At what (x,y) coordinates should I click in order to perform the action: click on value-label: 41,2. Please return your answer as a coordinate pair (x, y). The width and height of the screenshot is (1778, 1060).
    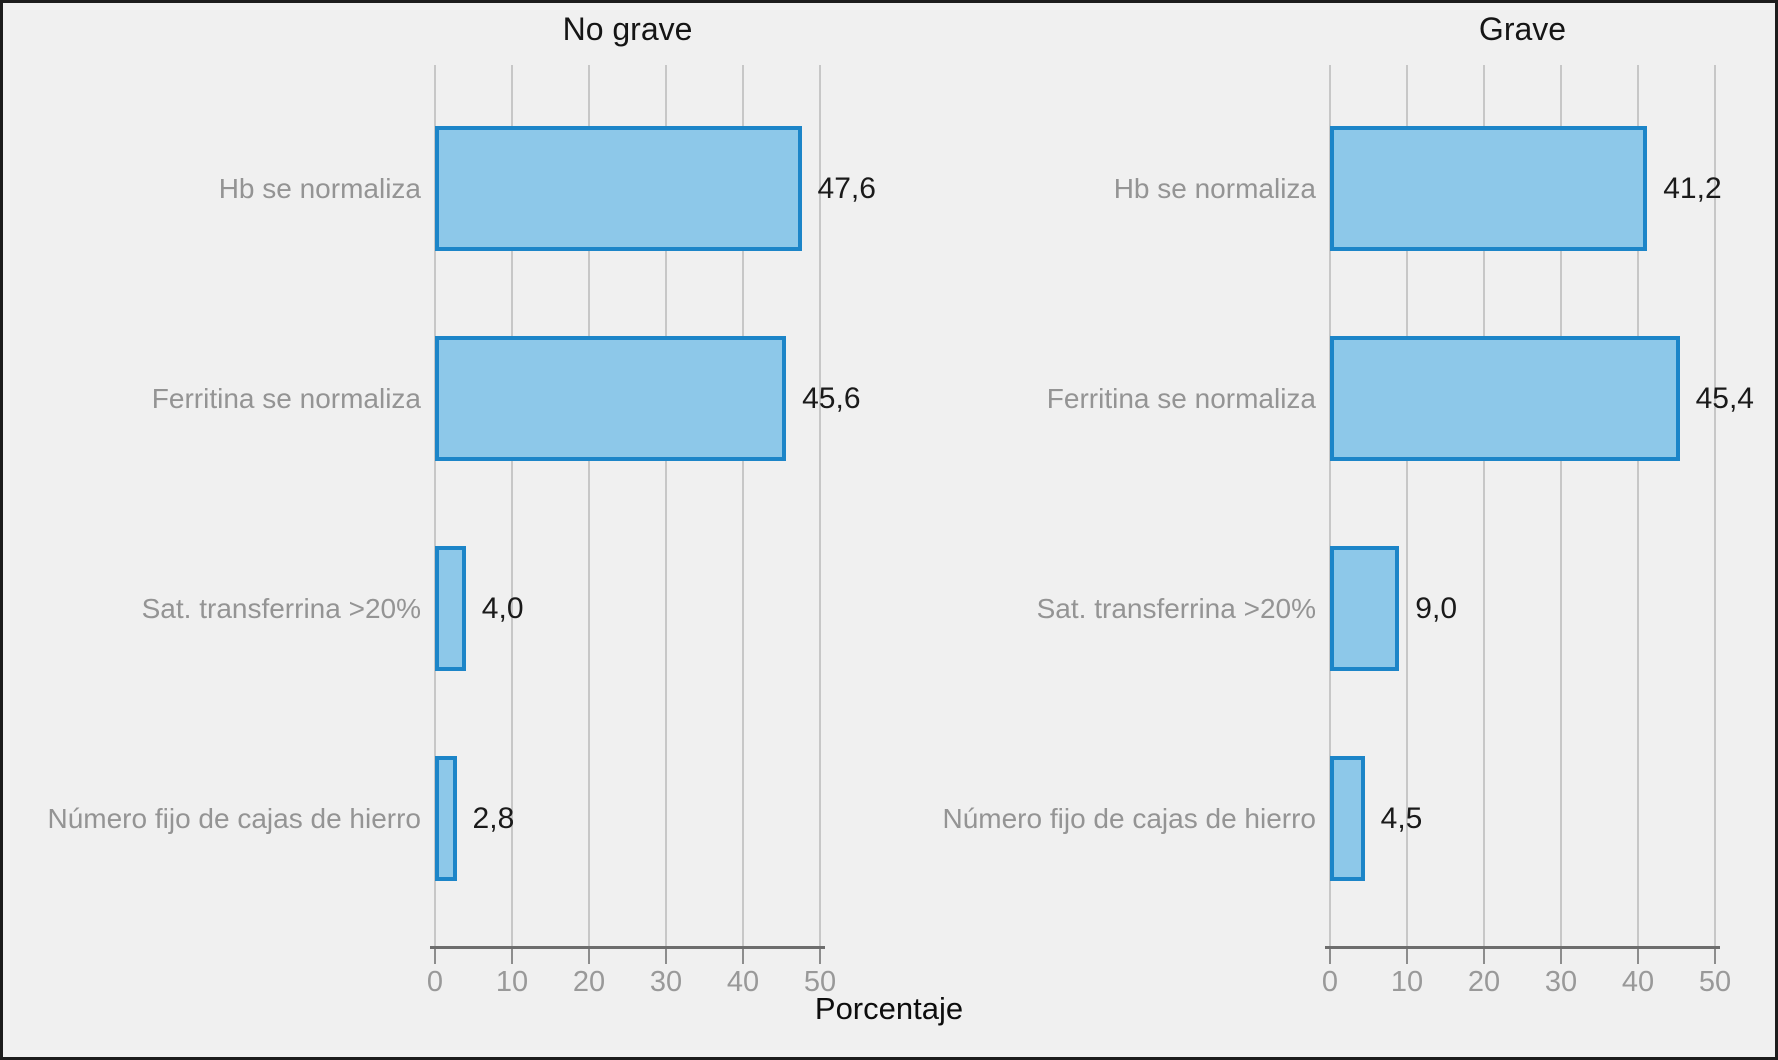
    Looking at the image, I should click on (1692, 188).